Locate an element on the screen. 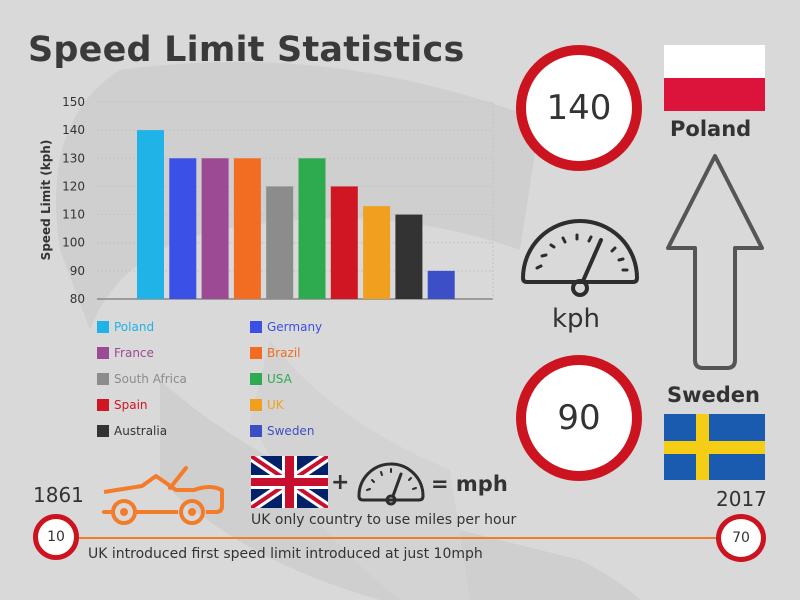 This screenshot has width=800, height=600. page-title: Speed Limit Statistics is located at coordinates (246, 50).